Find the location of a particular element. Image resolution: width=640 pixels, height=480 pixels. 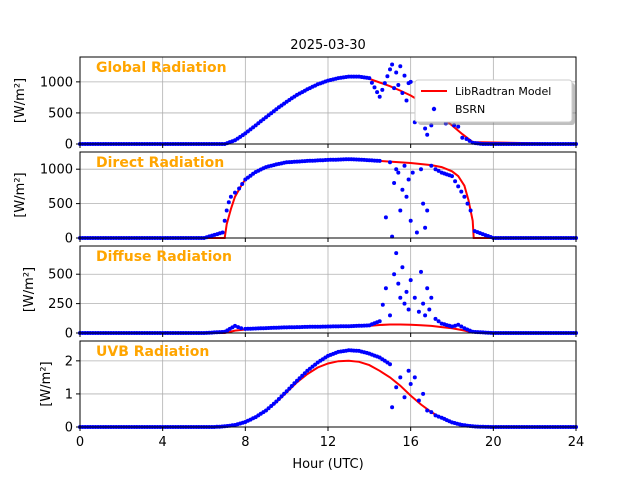

legend-box is located at coordinates (493, 101).